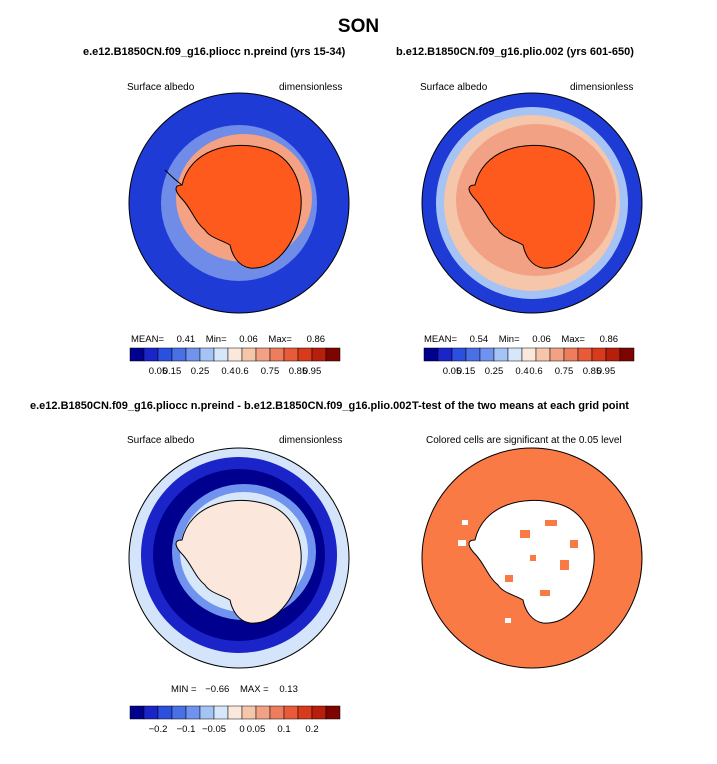 The height and width of the screenshot is (764, 717). Describe the element at coordinates (158, 729) in the screenshot. I see `colorbar-tick-label: −0.2` at that location.